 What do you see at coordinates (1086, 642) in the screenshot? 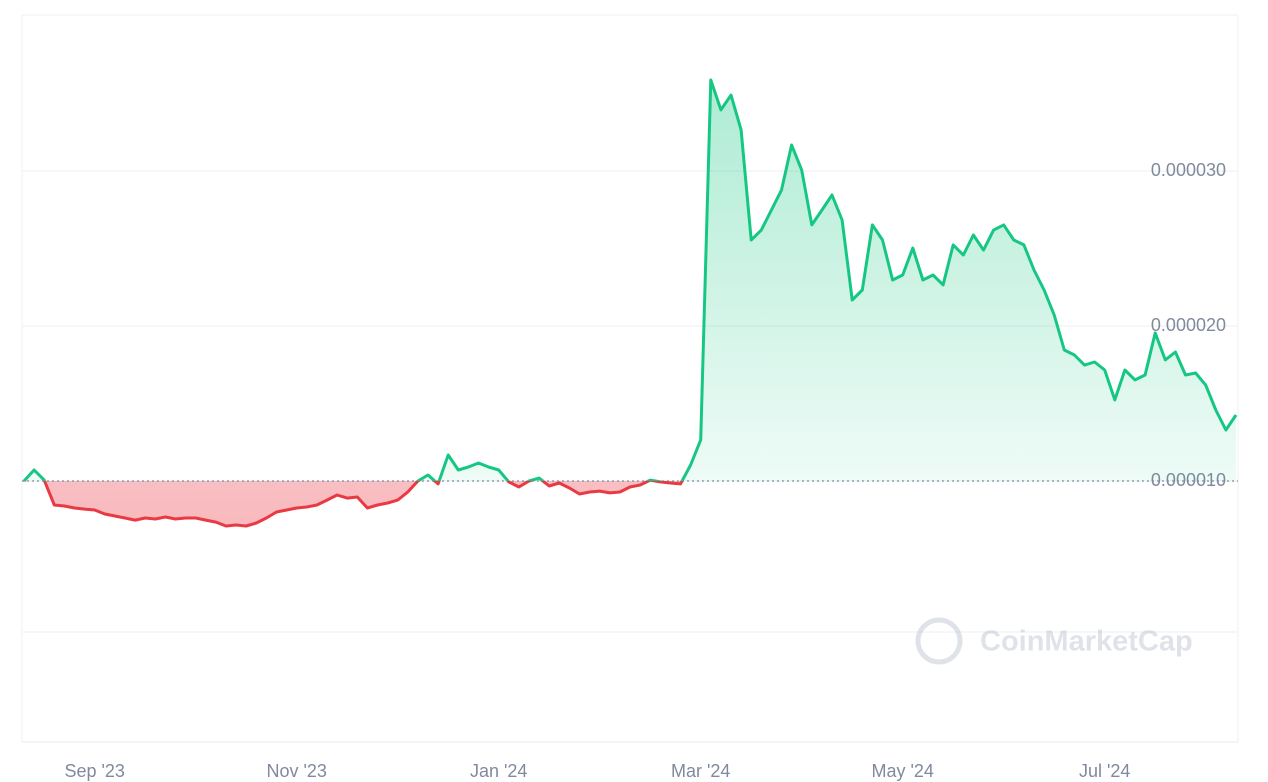
I see `watermark-text: CoinMarketCap` at bounding box center [1086, 642].